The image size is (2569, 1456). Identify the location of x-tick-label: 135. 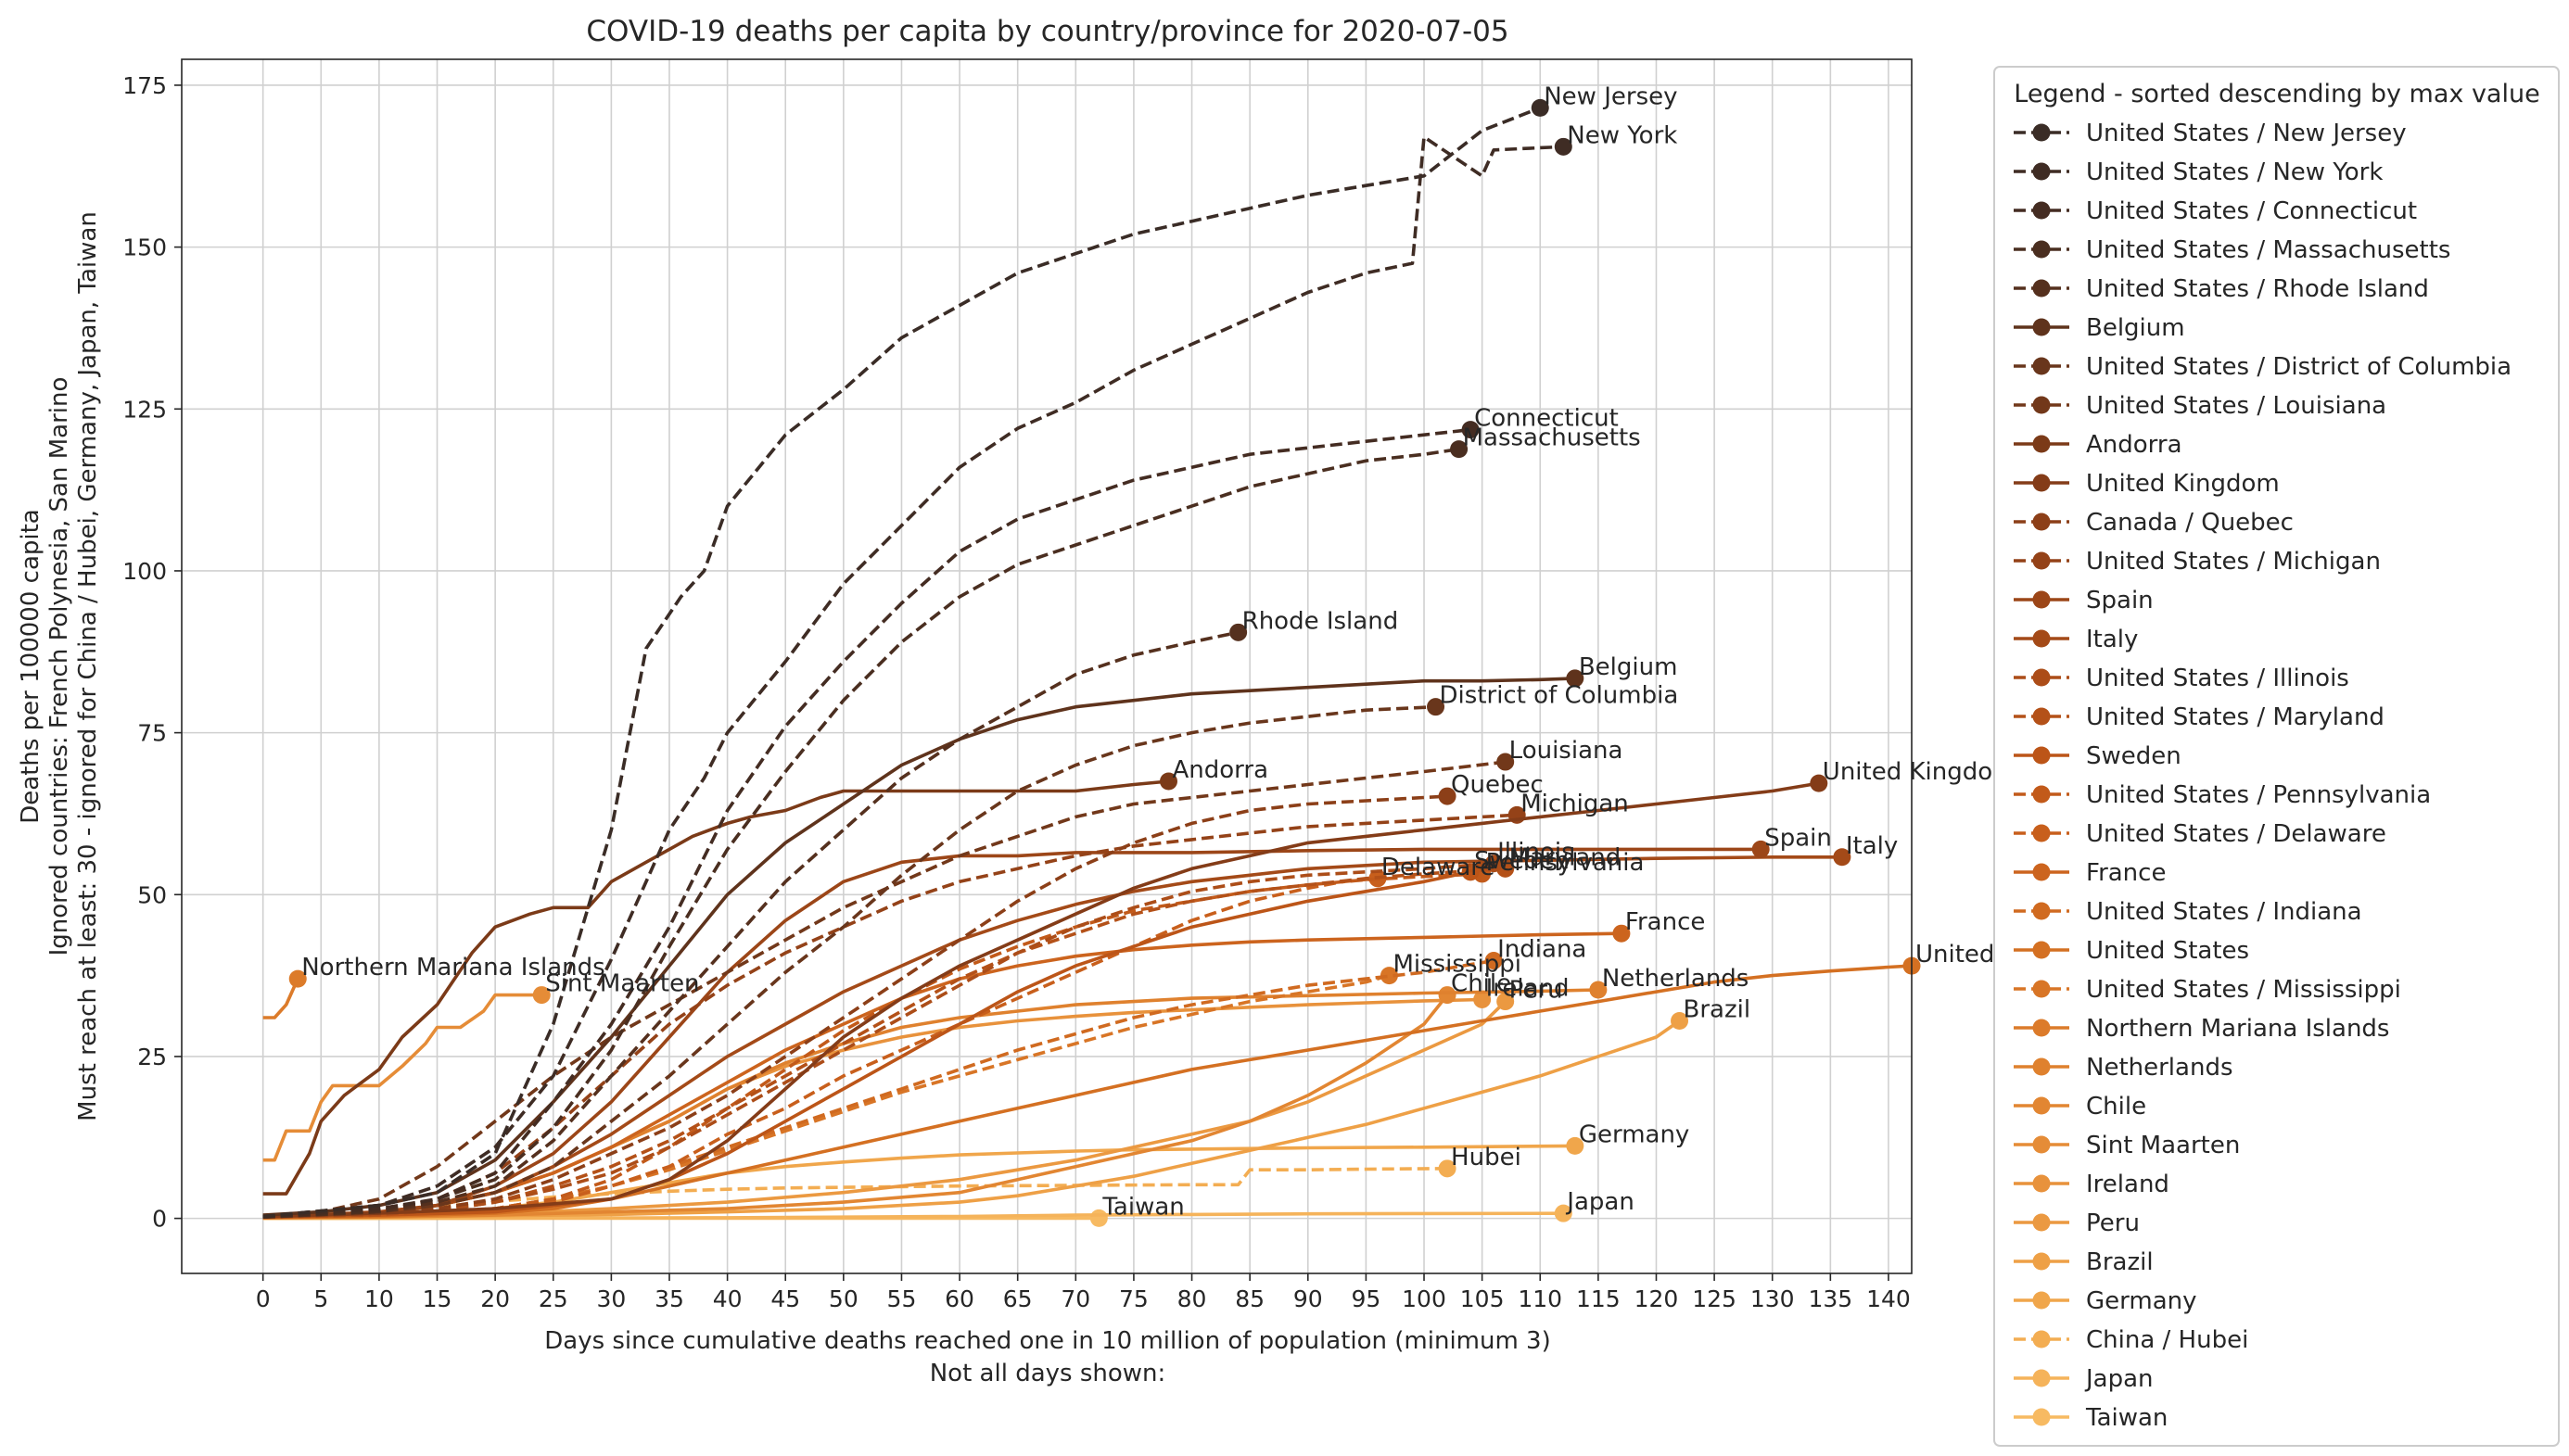
(1830, 1298).